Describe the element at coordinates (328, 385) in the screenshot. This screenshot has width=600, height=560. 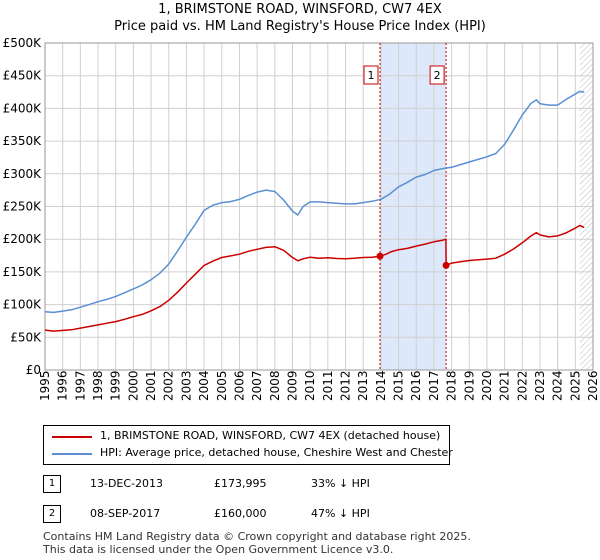
I see `x-tick-label: 2011` at that location.